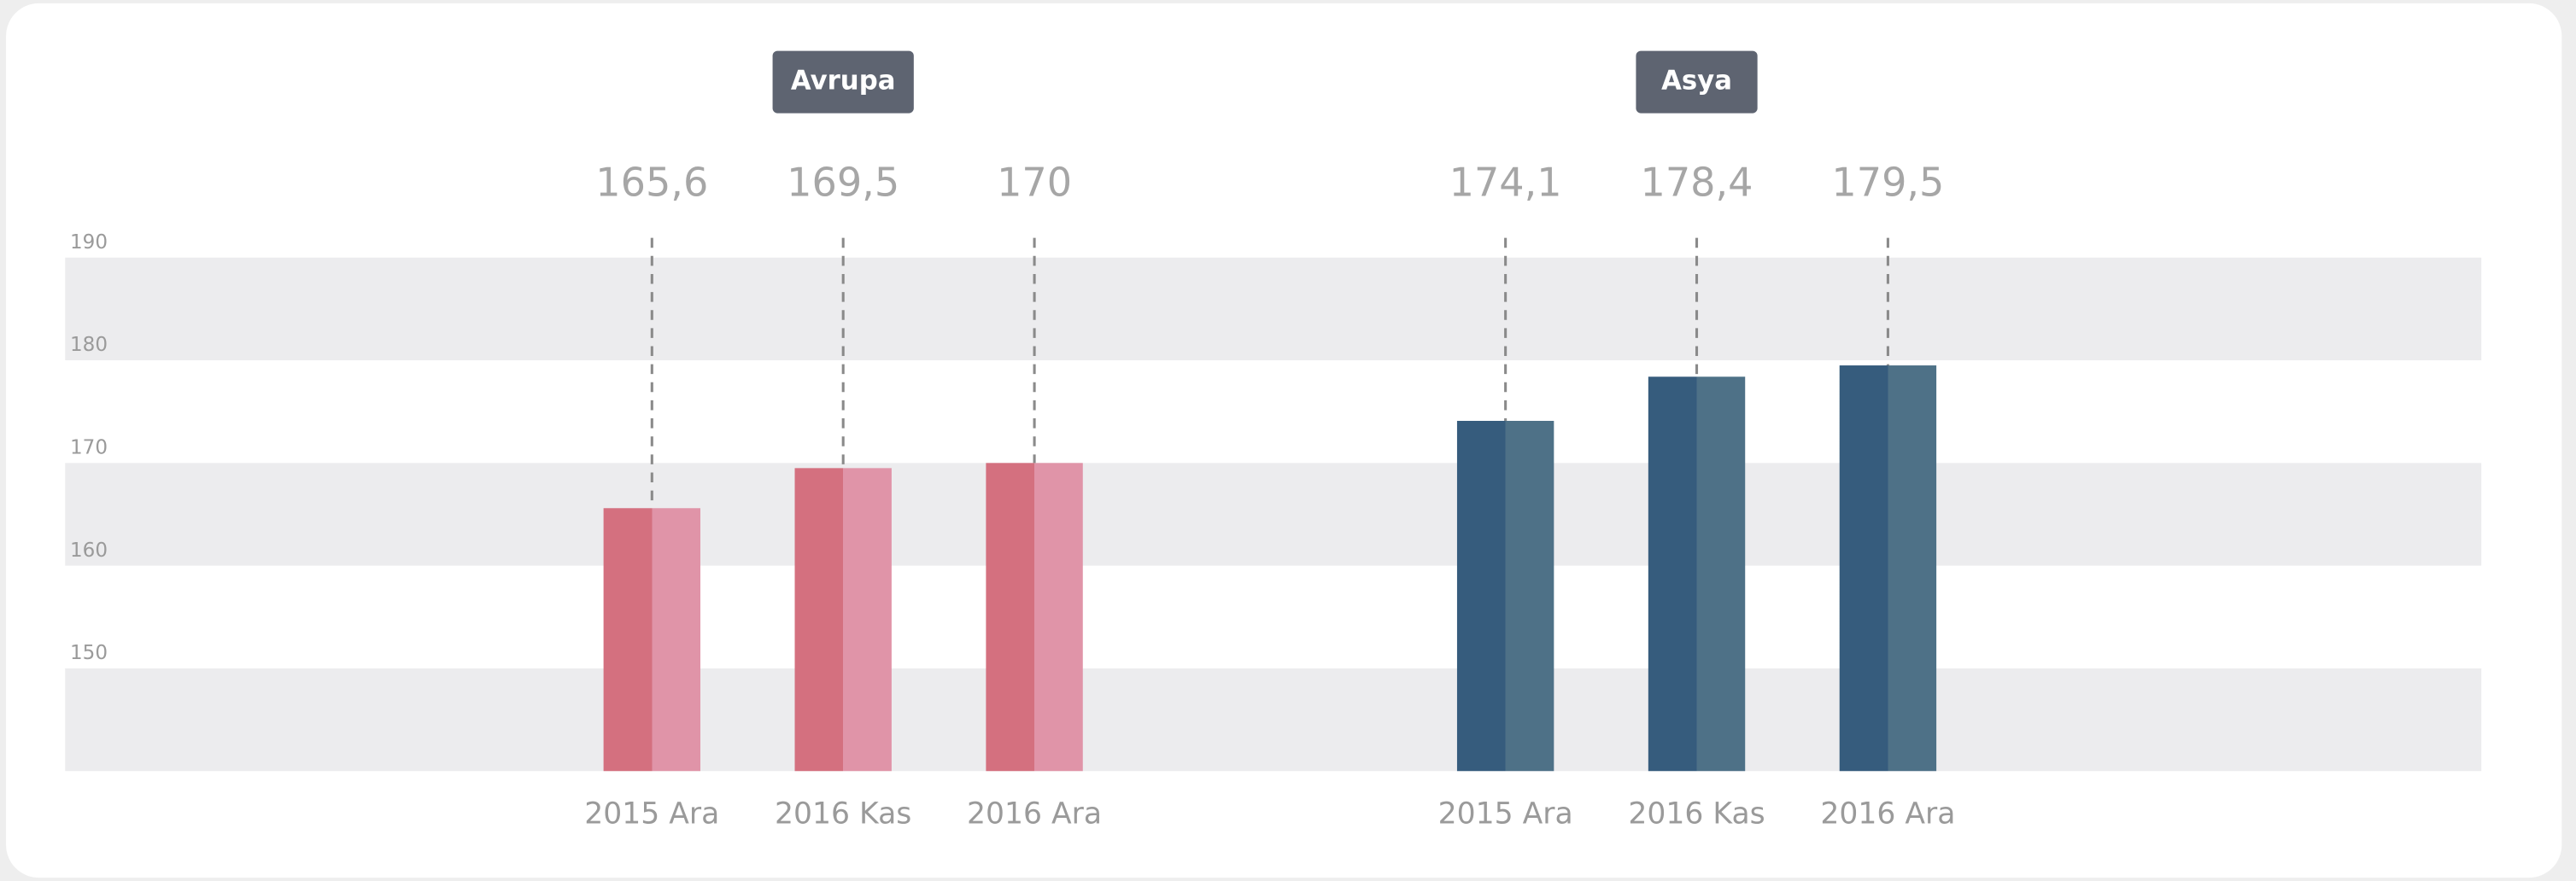  I want to click on group-title: Avrupa, so click(843, 81).